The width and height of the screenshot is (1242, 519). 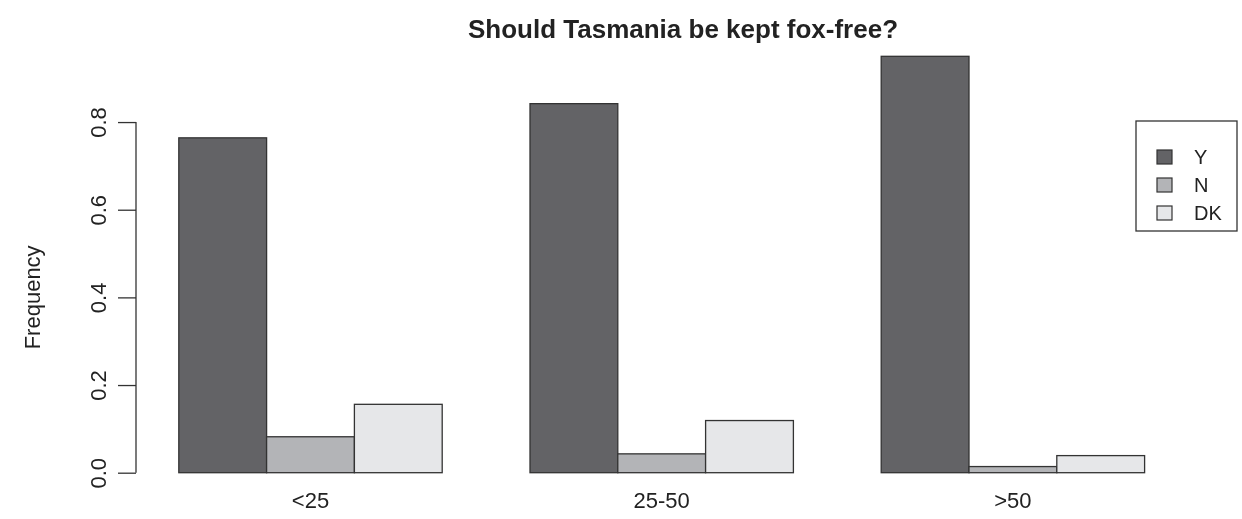 What do you see at coordinates (1208, 213) in the screenshot?
I see `legend-label: DK` at bounding box center [1208, 213].